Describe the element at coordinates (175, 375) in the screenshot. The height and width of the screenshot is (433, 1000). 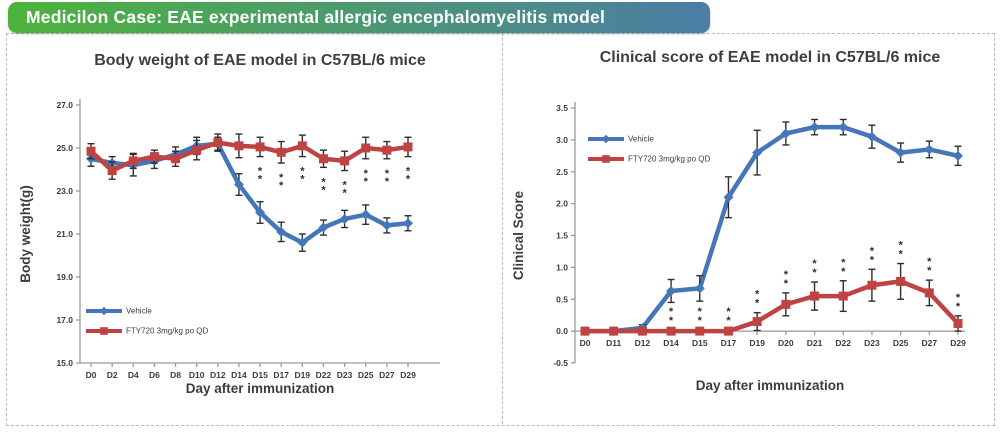
I see `svg-text: D8` at that location.